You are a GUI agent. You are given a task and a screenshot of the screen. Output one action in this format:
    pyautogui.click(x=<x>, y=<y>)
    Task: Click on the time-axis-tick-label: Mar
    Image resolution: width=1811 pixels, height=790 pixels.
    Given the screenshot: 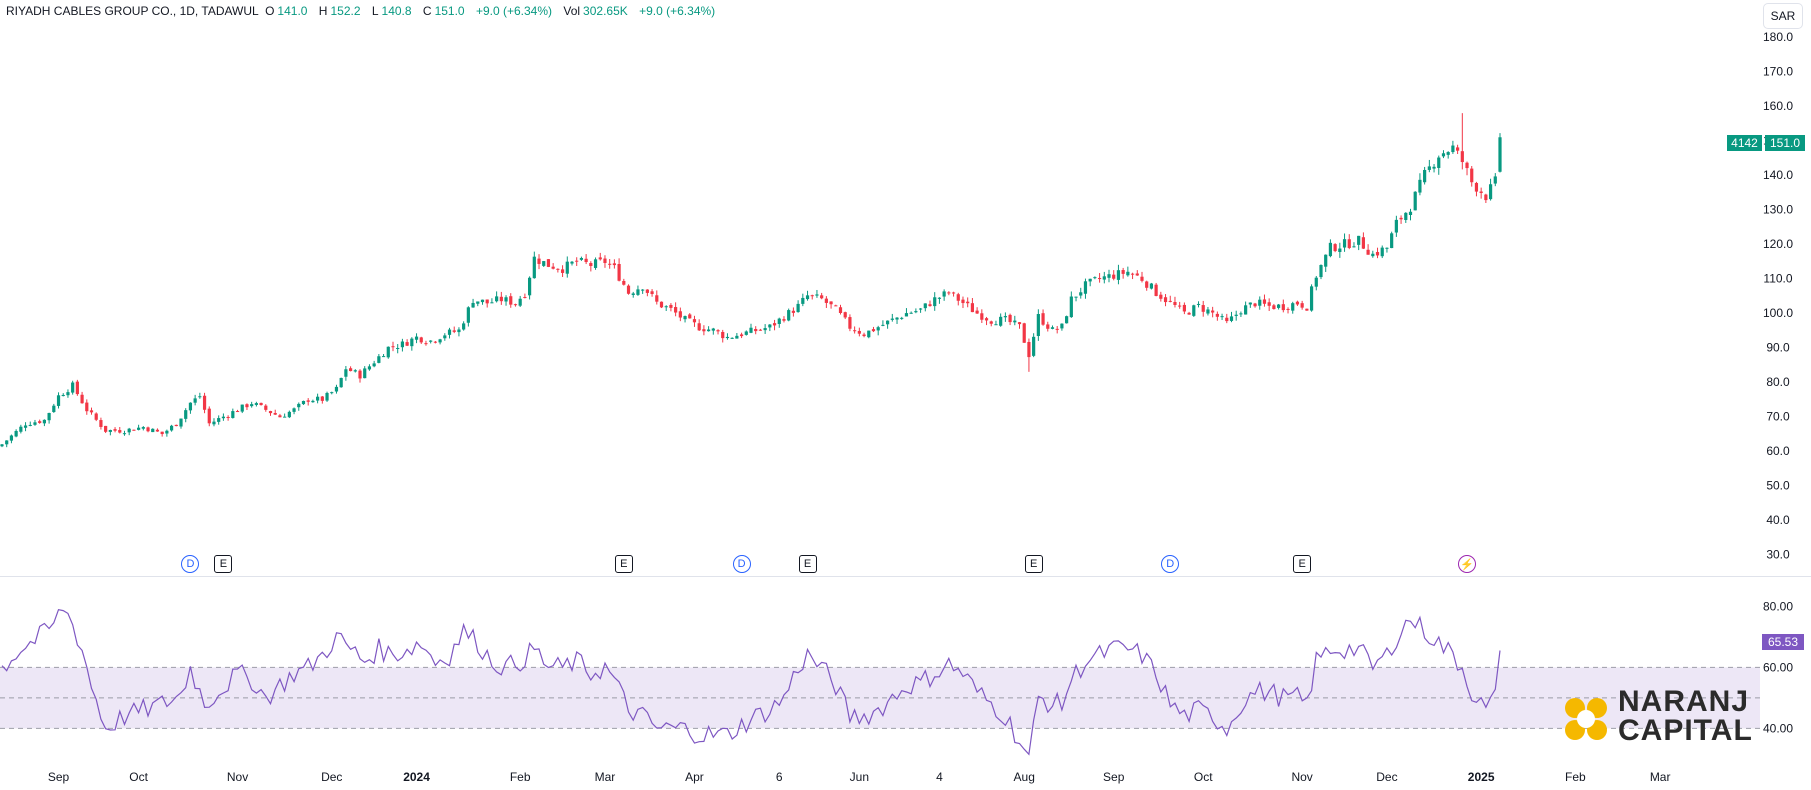 What is the action you would take?
    pyautogui.click(x=1660, y=777)
    